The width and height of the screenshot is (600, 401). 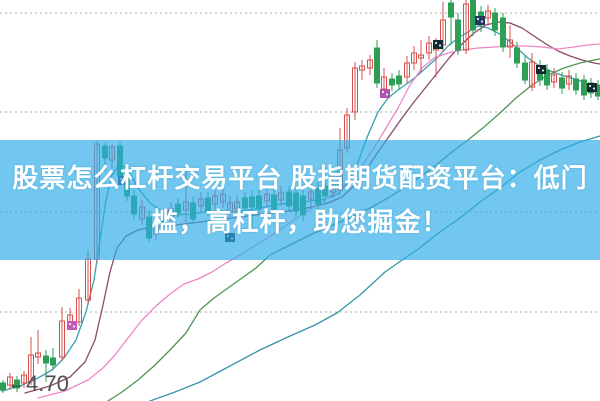 I want to click on headline-line-2: 槛，高杠杆，助您掘金！, so click(x=300, y=222).